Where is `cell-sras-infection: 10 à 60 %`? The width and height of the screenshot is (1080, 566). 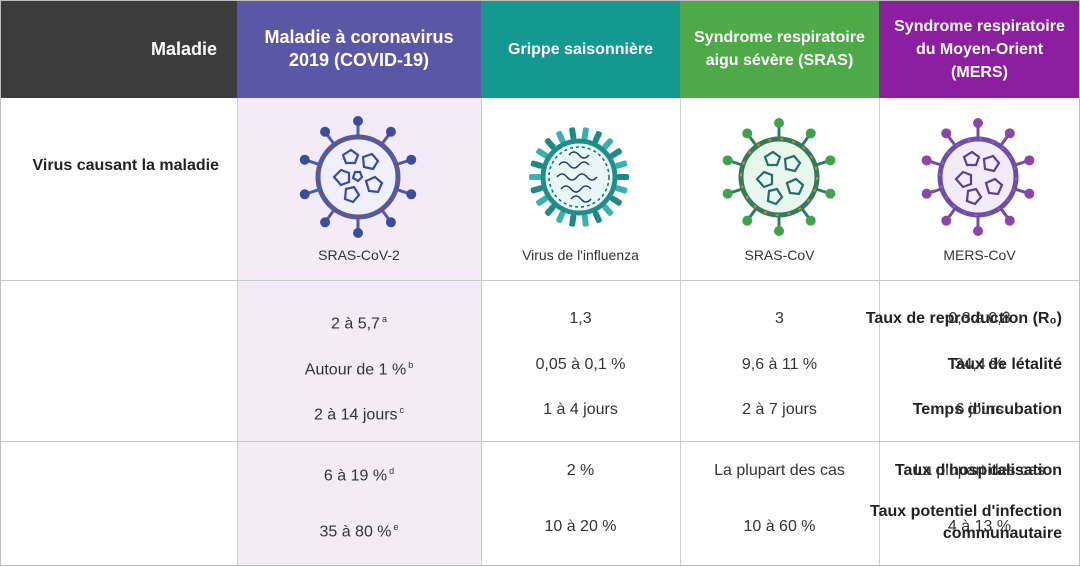 cell-sras-infection: 10 à 60 % is located at coordinates (779, 526).